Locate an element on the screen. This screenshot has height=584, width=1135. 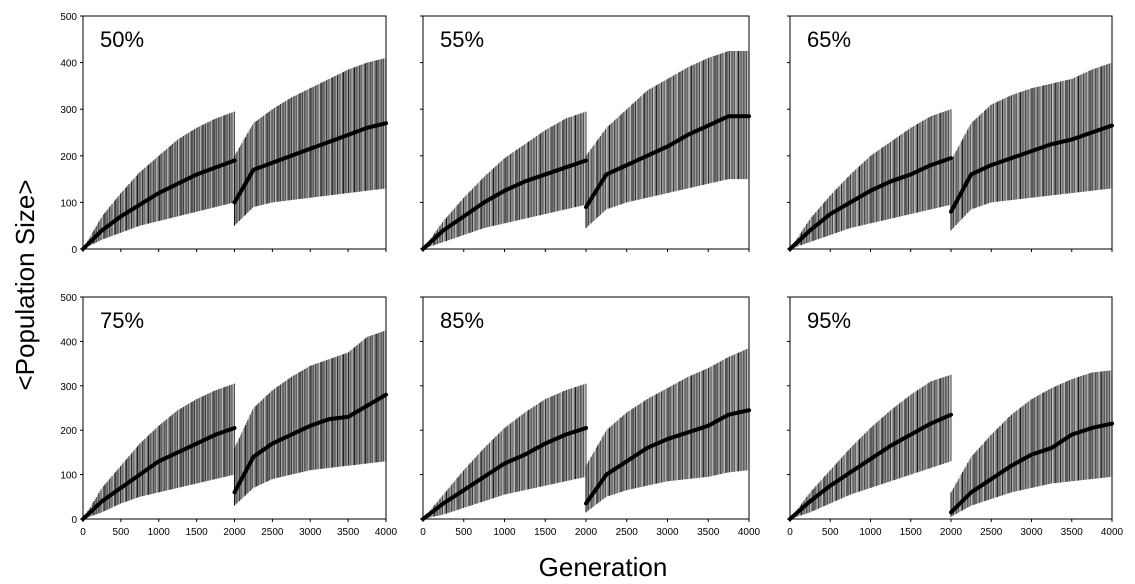
panel-label: 95% is located at coordinates (829, 320).